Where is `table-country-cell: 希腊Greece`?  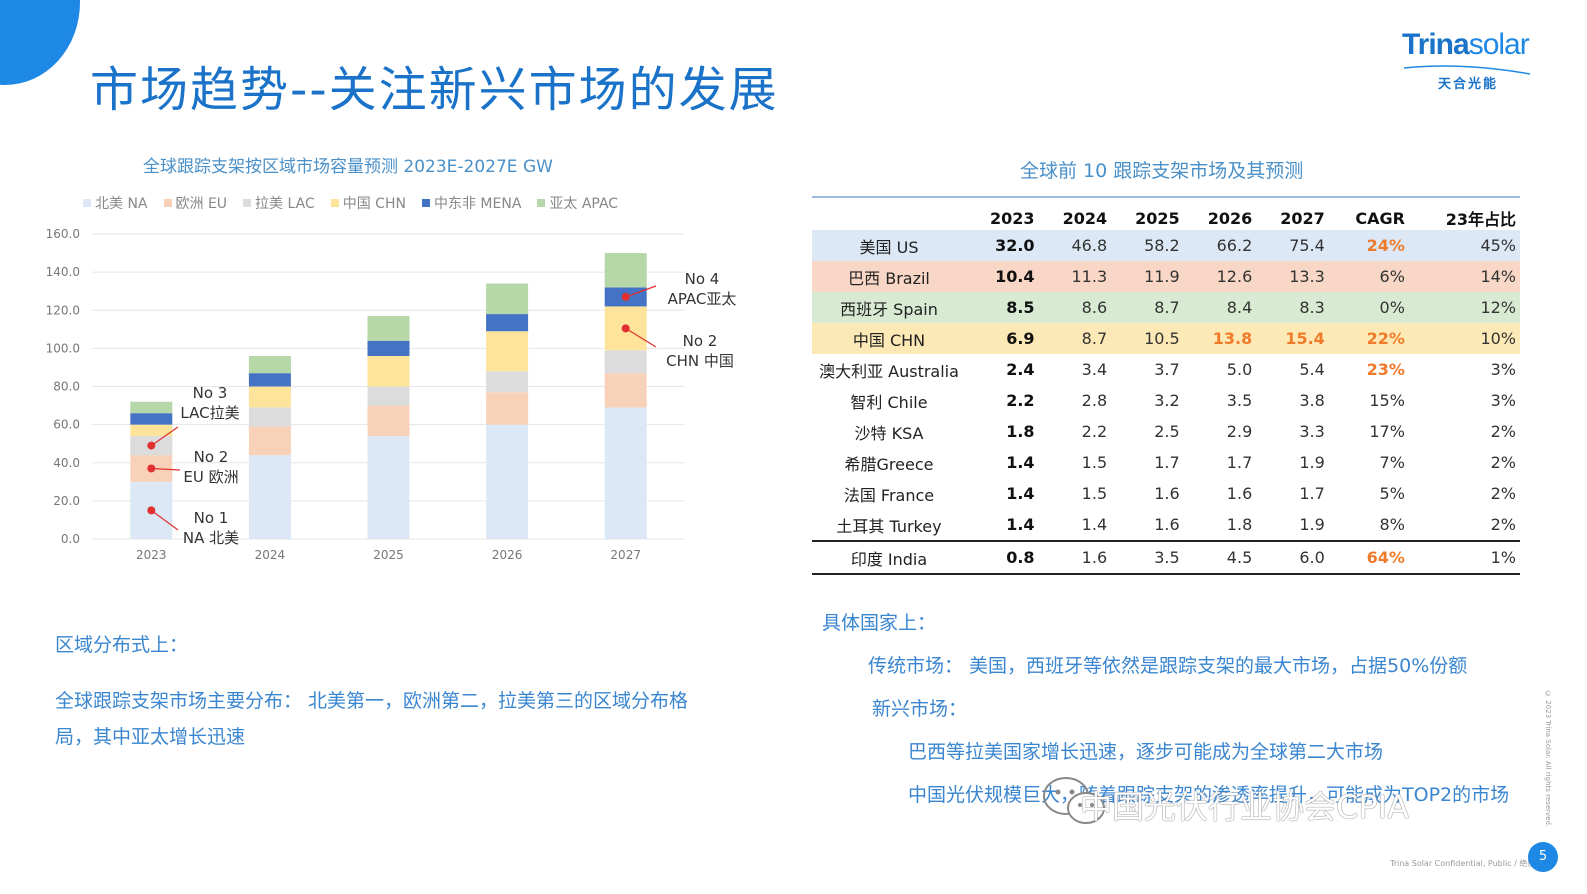
table-country-cell: 希腊Greece is located at coordinates (889, 464).